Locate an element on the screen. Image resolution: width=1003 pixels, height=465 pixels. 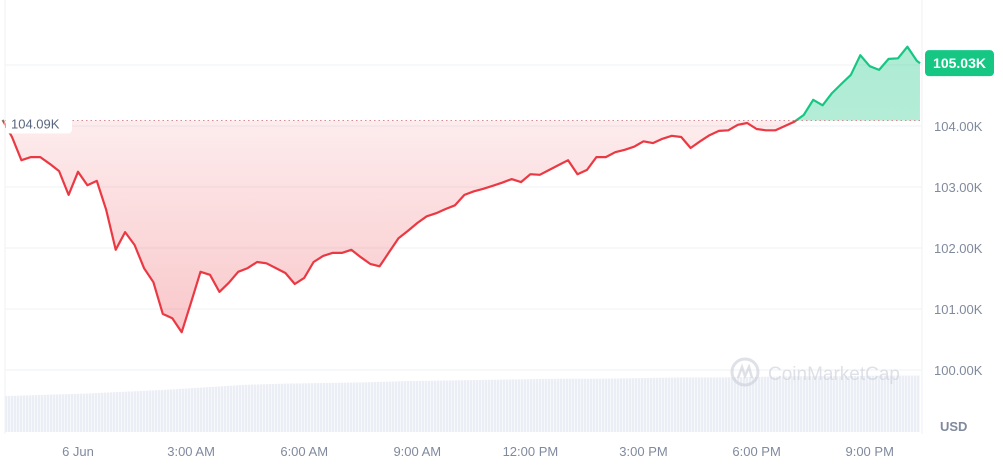
x-tick-label: 6 Jun is located at coordinates (78, 451).